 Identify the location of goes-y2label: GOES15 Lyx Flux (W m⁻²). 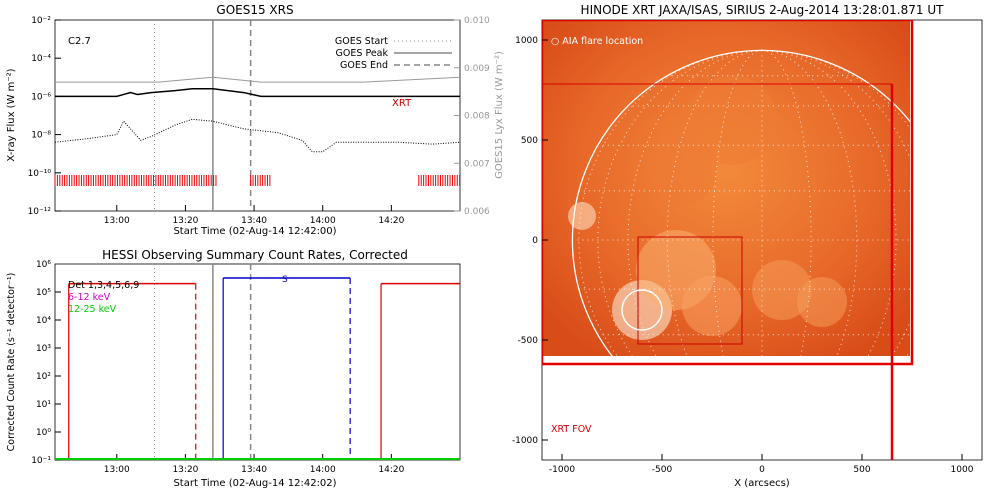
(499, 115).